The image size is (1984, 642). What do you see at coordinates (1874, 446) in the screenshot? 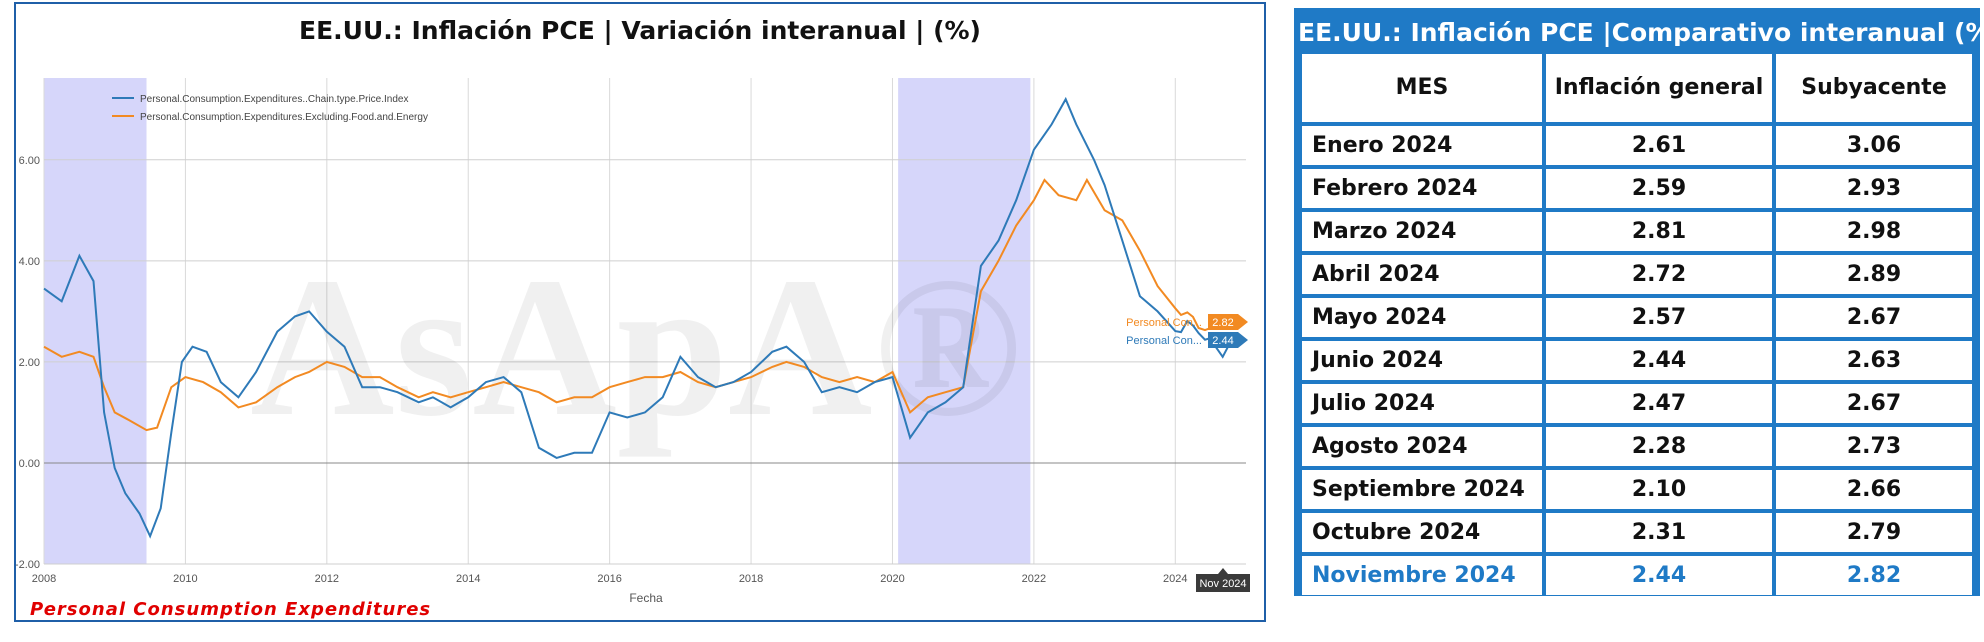
I see `cell-subyacente: 2.73` at bounding box center [1874, 446].